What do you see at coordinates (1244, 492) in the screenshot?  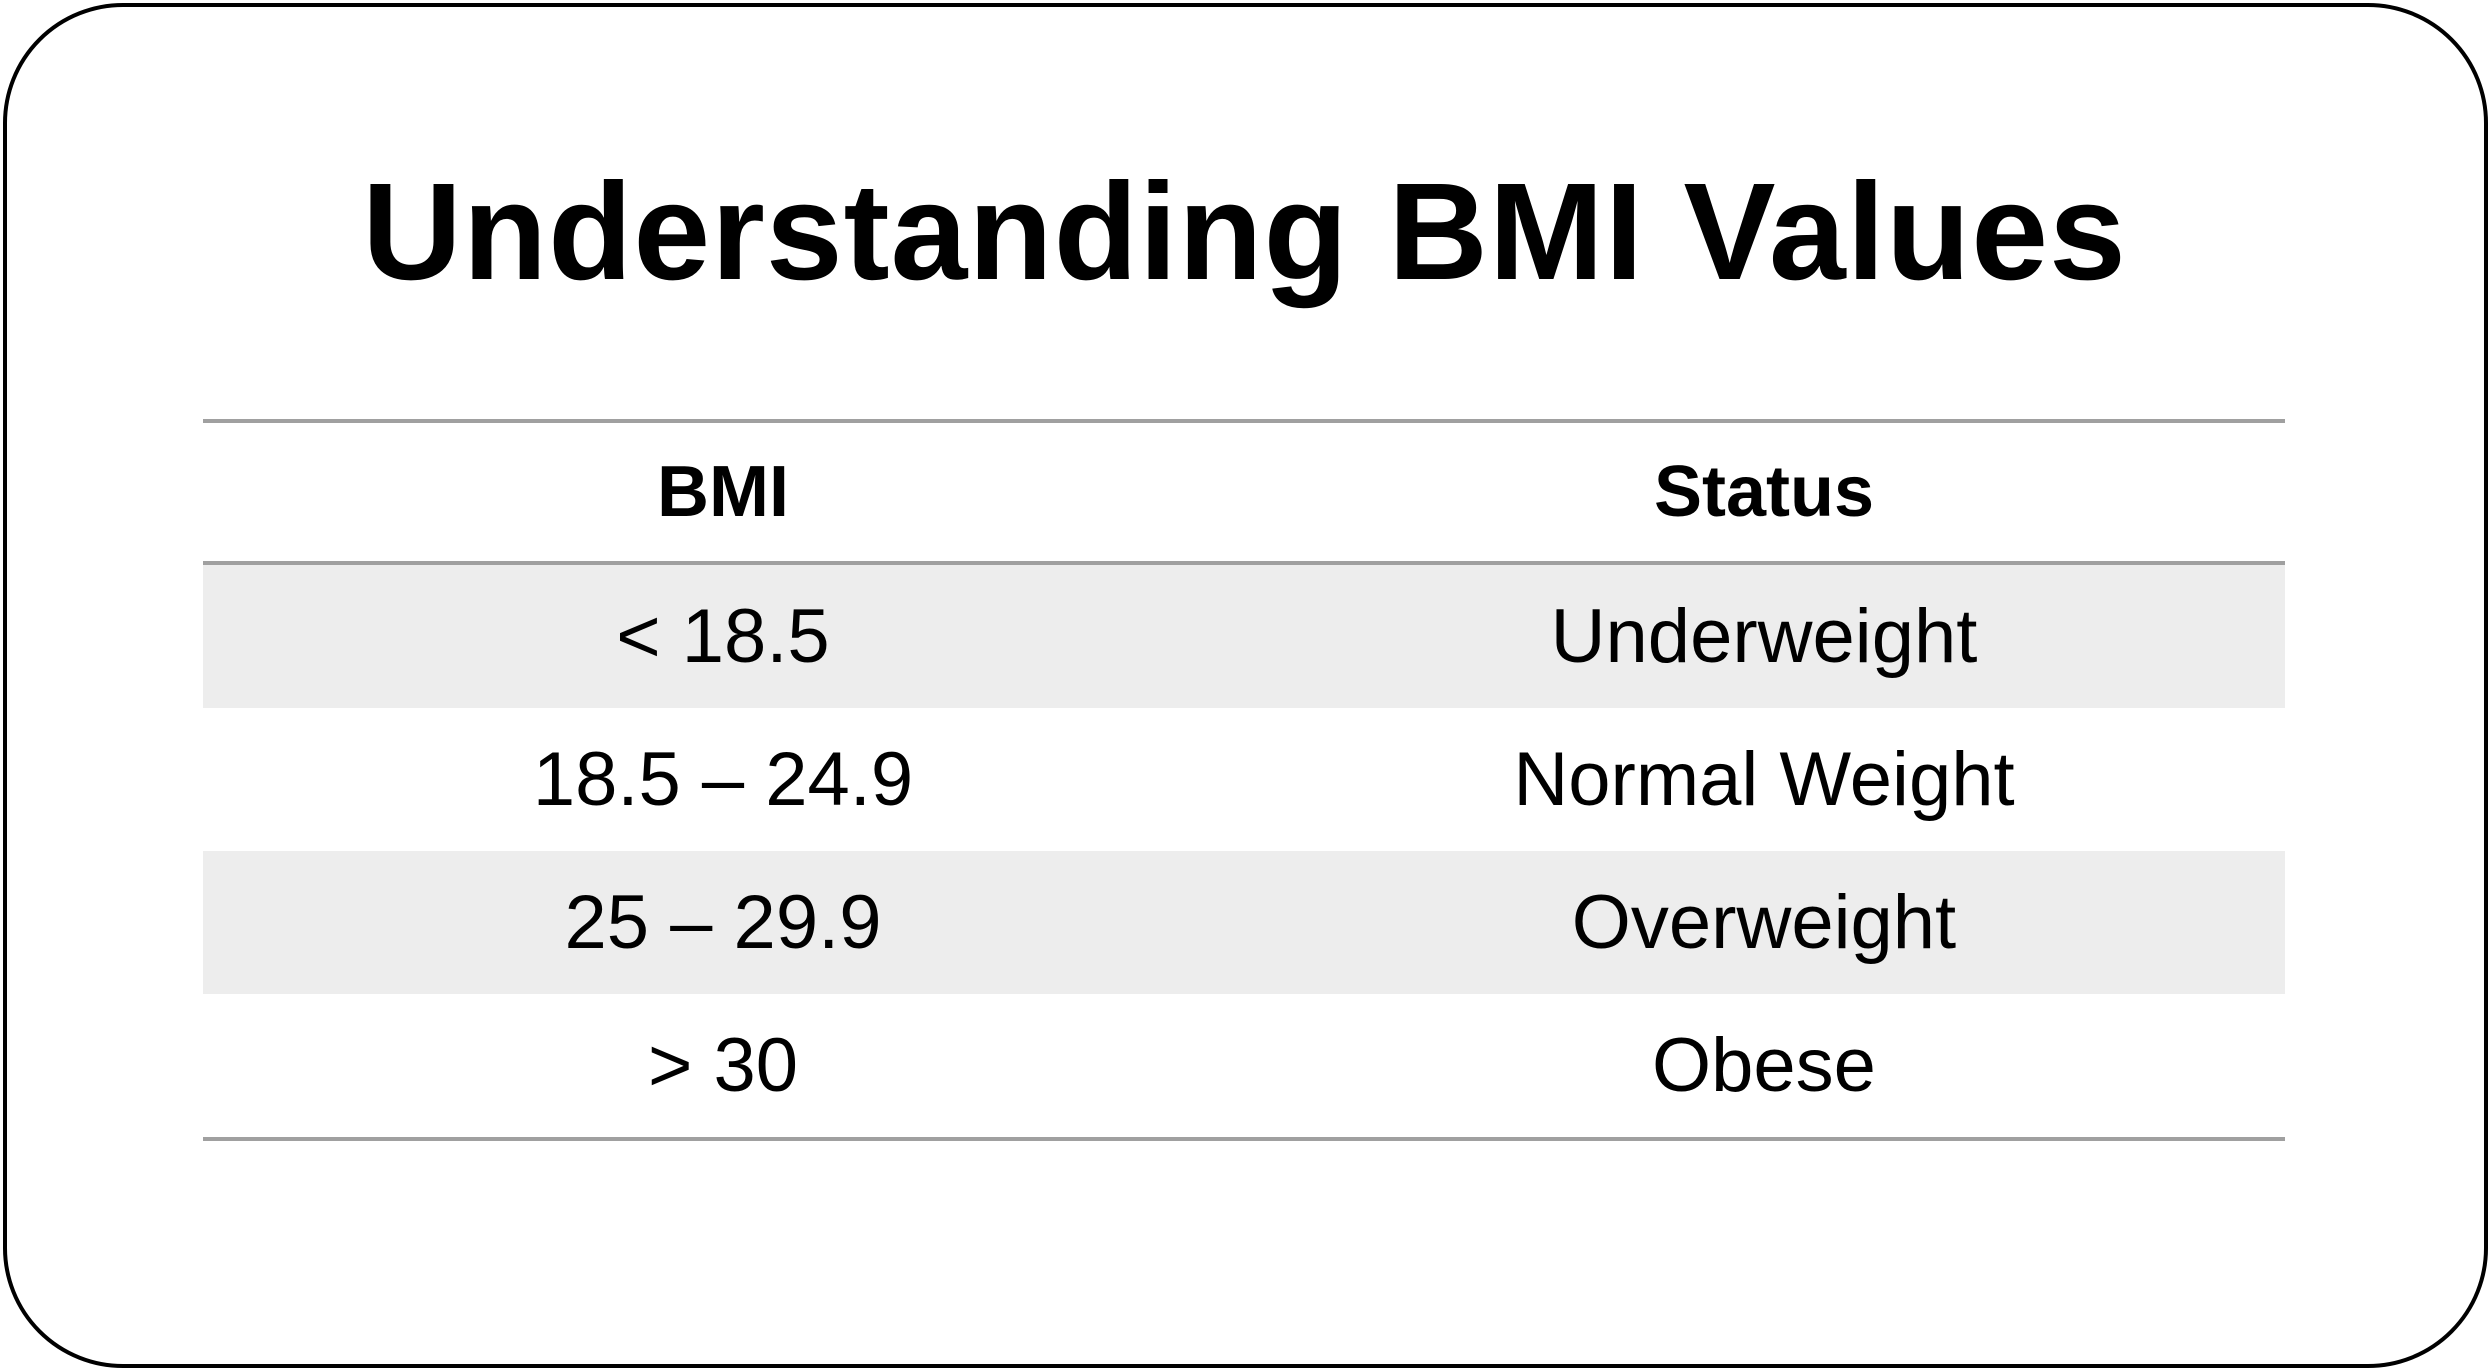 I see `table-header-row: BMI Status` at bounding box center [1244, 492].